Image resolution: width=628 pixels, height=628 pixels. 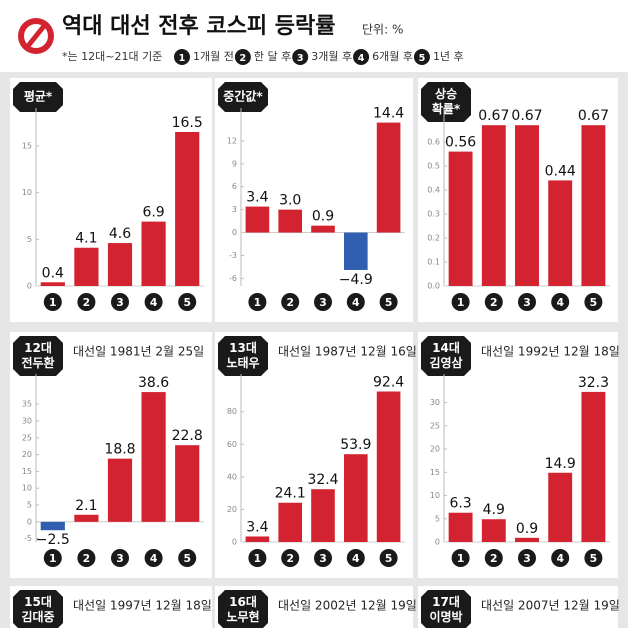 What do you see at coordinates (445, 616) in the screenshot?
I see `panel-label: 이명박` at bounding box center [445, 616].